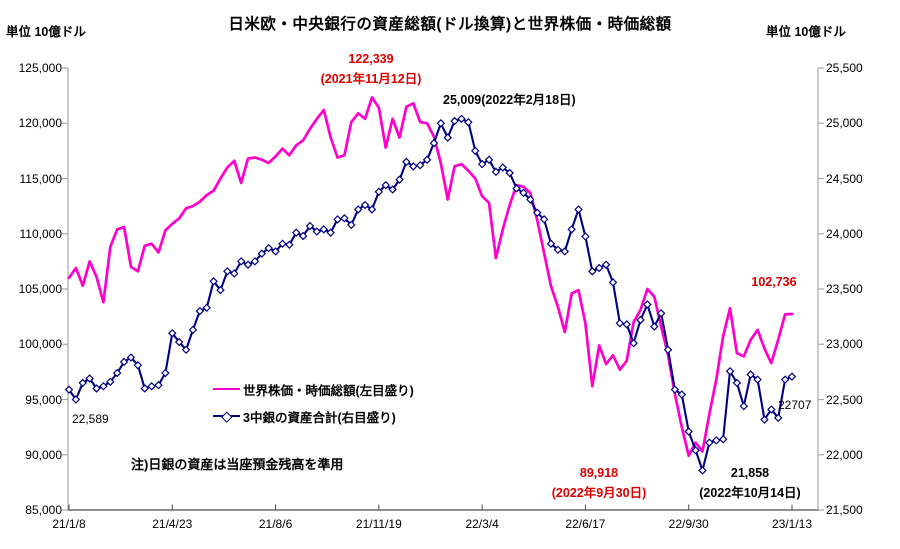  Describe the element at coordinates (599, 473) in the screenshot. I see `annotation-magenta-low-value: 89,918` at that location.